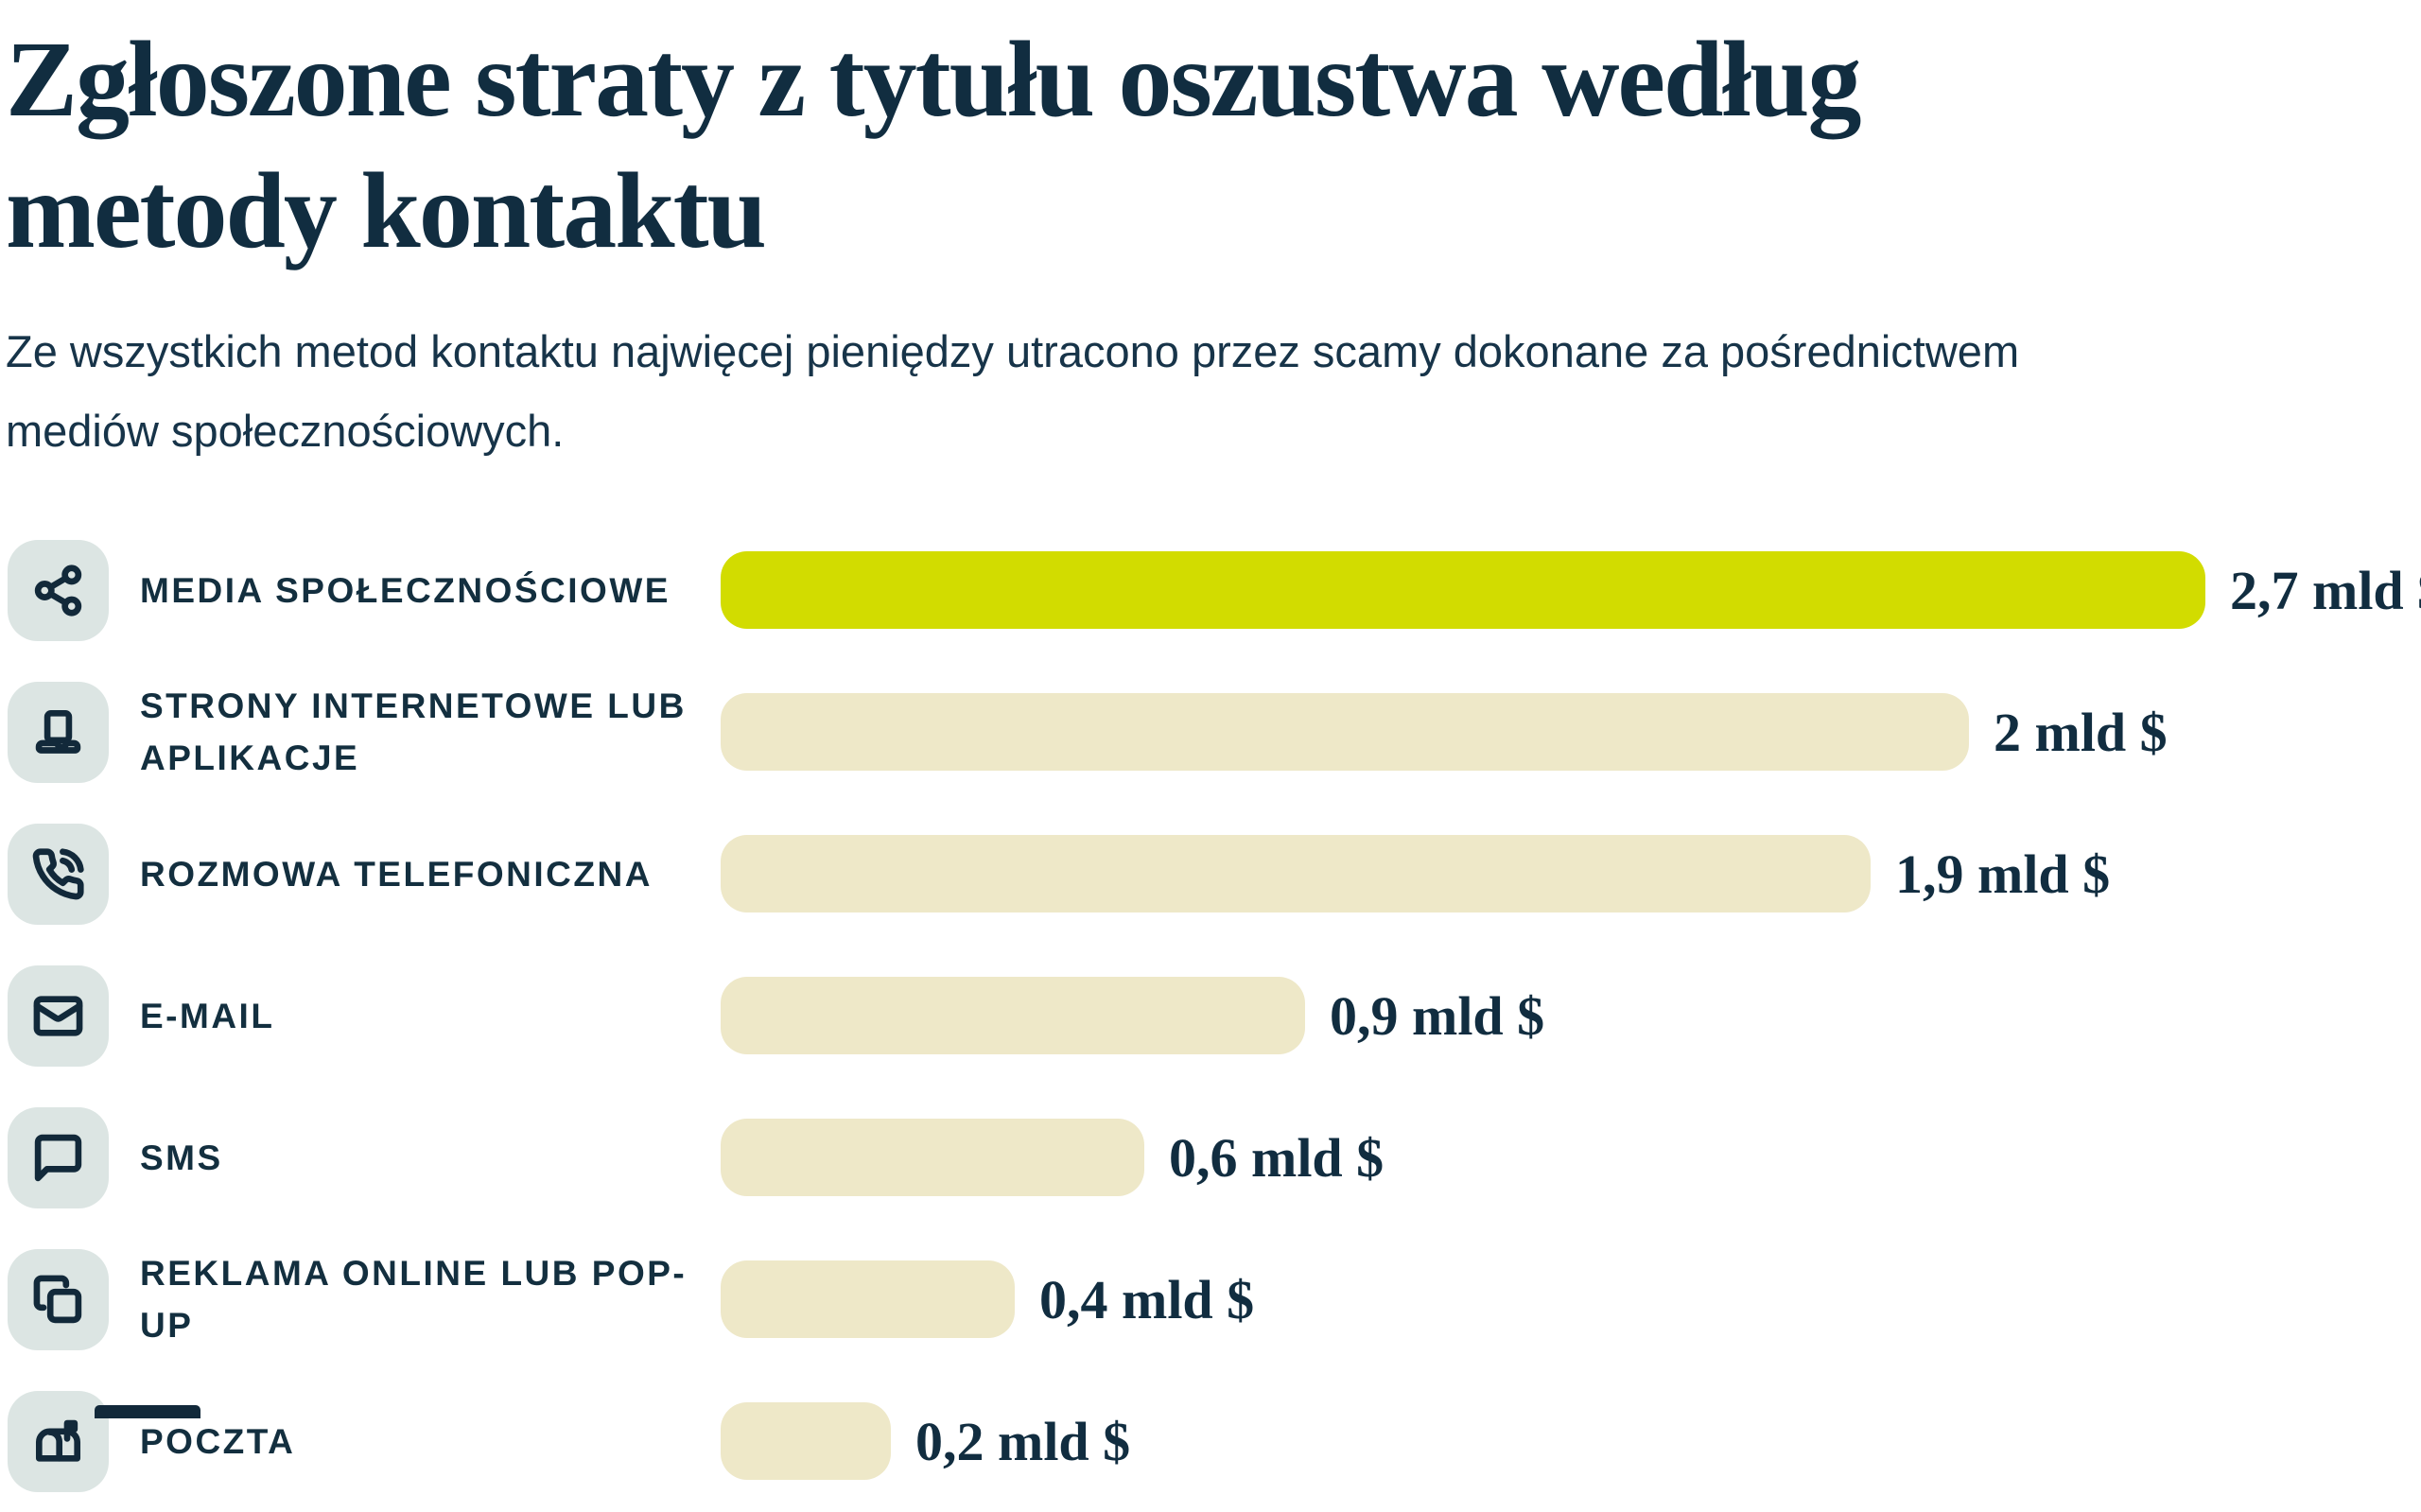 The image size is (2421, 1512). Describe the element at coordinates (1571, 1300) in the screenshot. I see `bar-area: 0,4 mld $` at that location.